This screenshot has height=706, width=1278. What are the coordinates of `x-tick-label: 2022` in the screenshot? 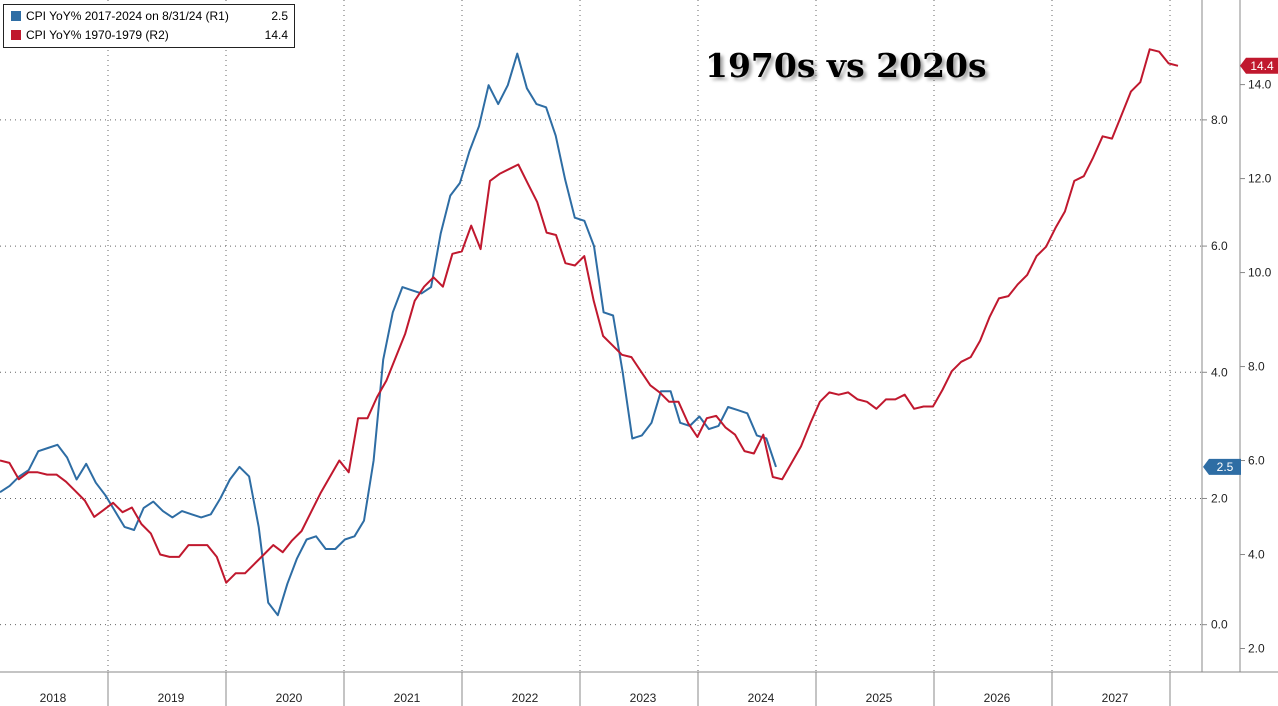 It's located at (525, 698).